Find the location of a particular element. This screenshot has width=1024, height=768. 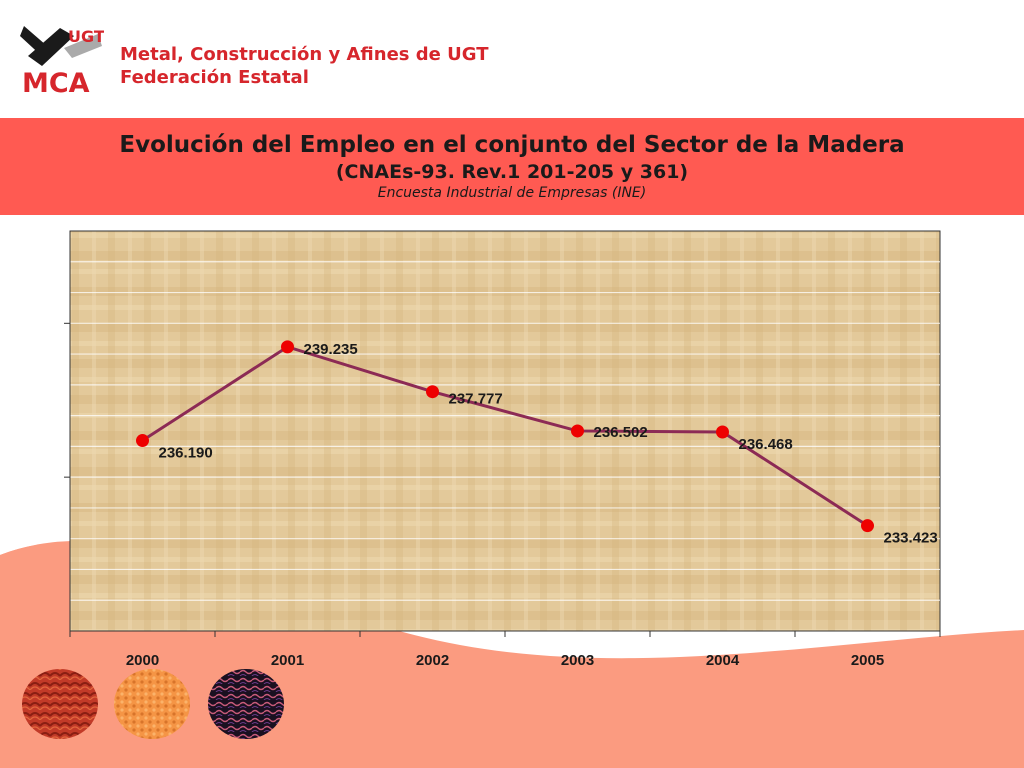

data-label: 237.777 is located at coordinates (476, 399).